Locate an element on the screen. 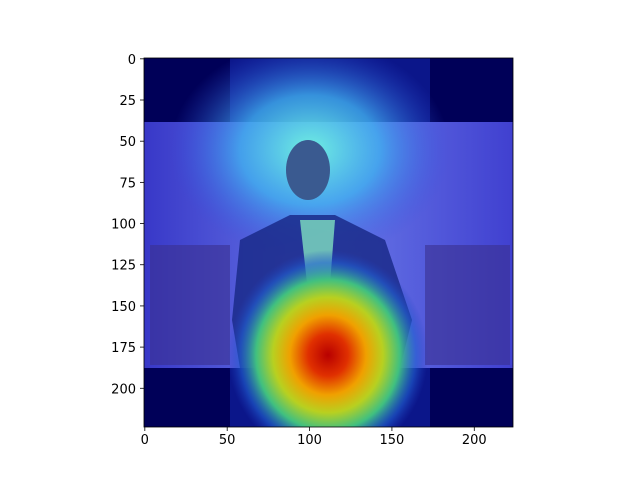  y-tick-label: 150 is located at coordinates (123, 307).